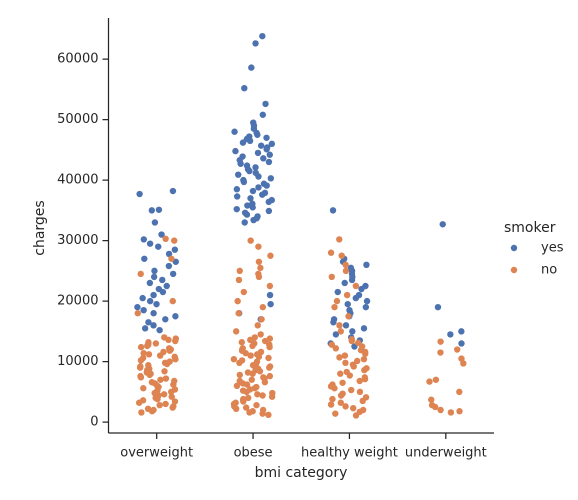  What do you see at coordinates (349, 453) in the screenshot?
I see `x-tick-label: healthy weight` at bounding box center [349, 453].